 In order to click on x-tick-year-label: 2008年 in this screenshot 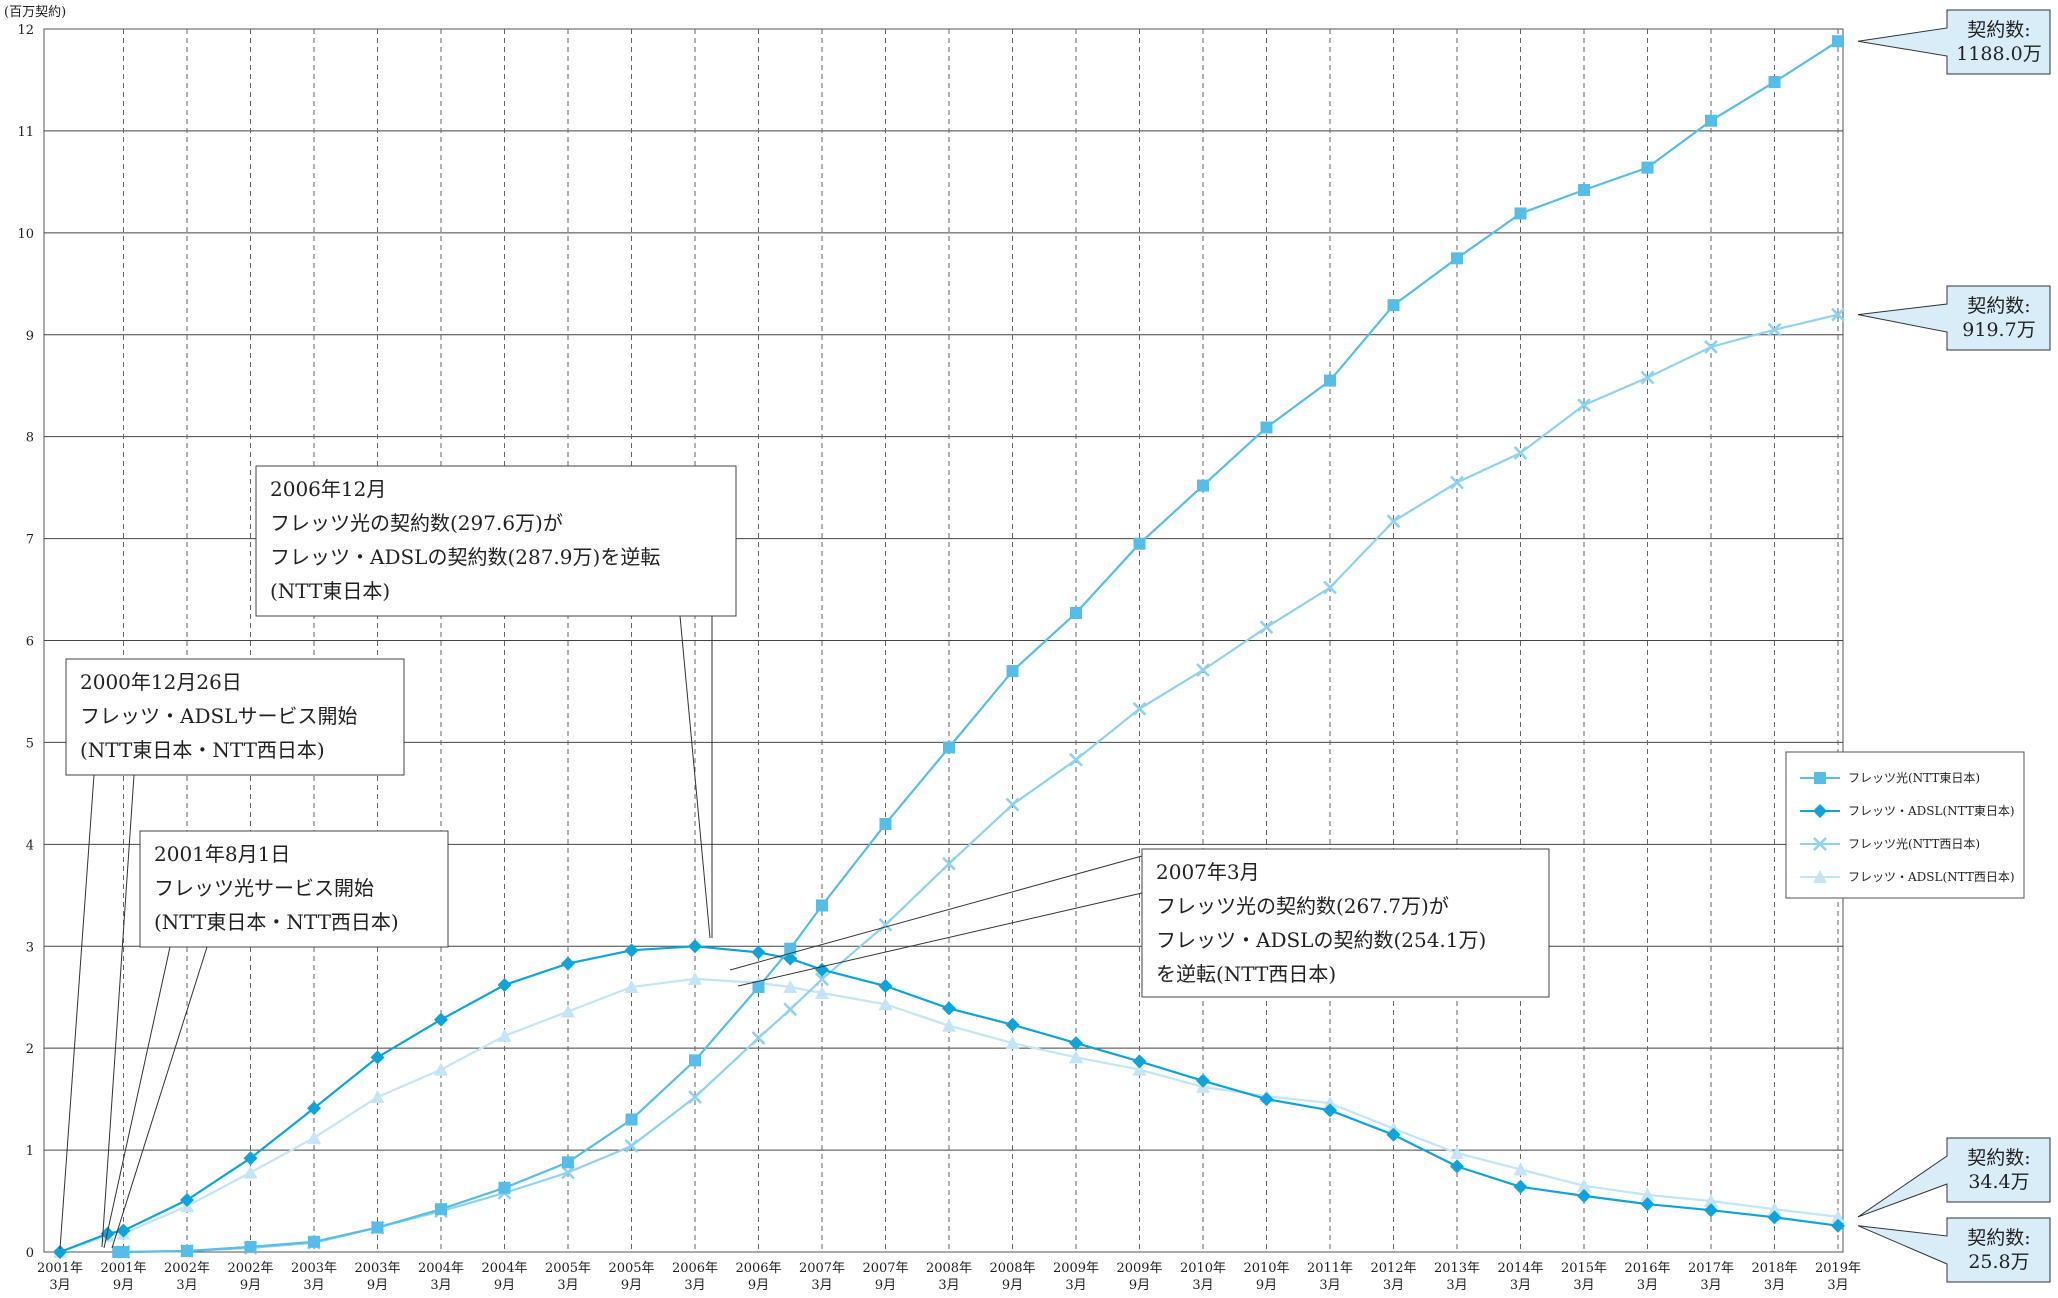, I will do `click(1012, 1268)`.